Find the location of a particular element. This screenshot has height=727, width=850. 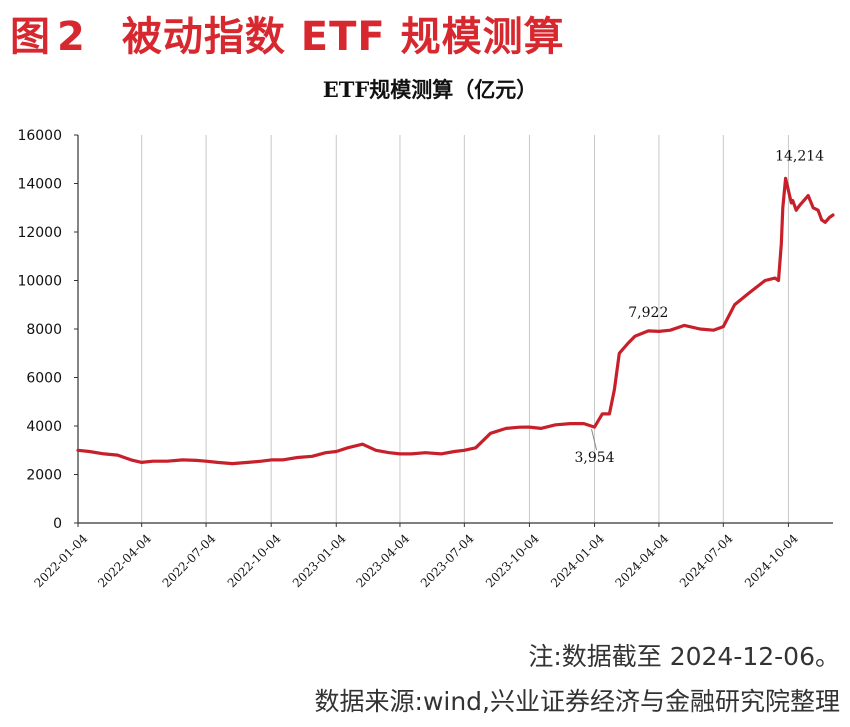

annotation-label: 7,922 is located at coordinates (648, 313).